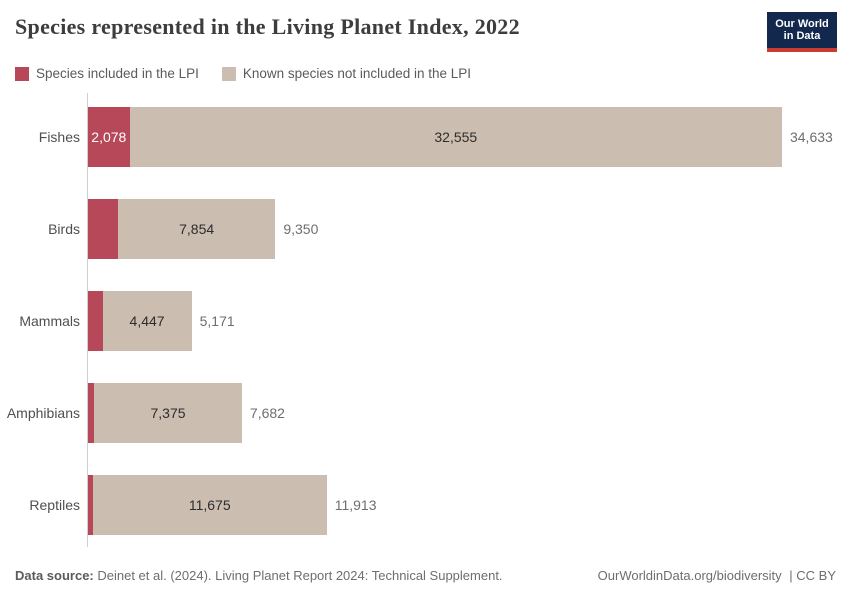 The image size is (850, 600). What do you see at coordinates (49, 321) in the screenshot?
I see `category-label: Mammals` at bounding box center [49, 321].